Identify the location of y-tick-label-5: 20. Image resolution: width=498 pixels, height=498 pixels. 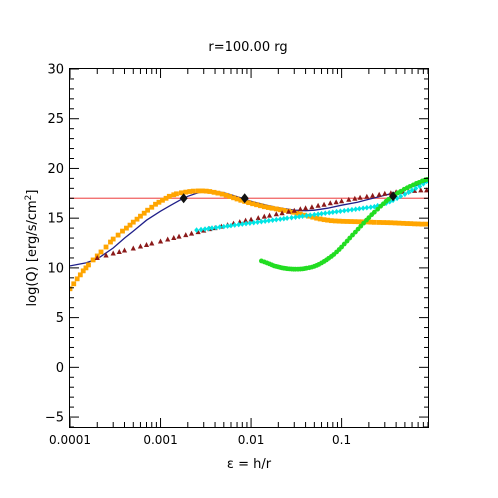
(55, 169).